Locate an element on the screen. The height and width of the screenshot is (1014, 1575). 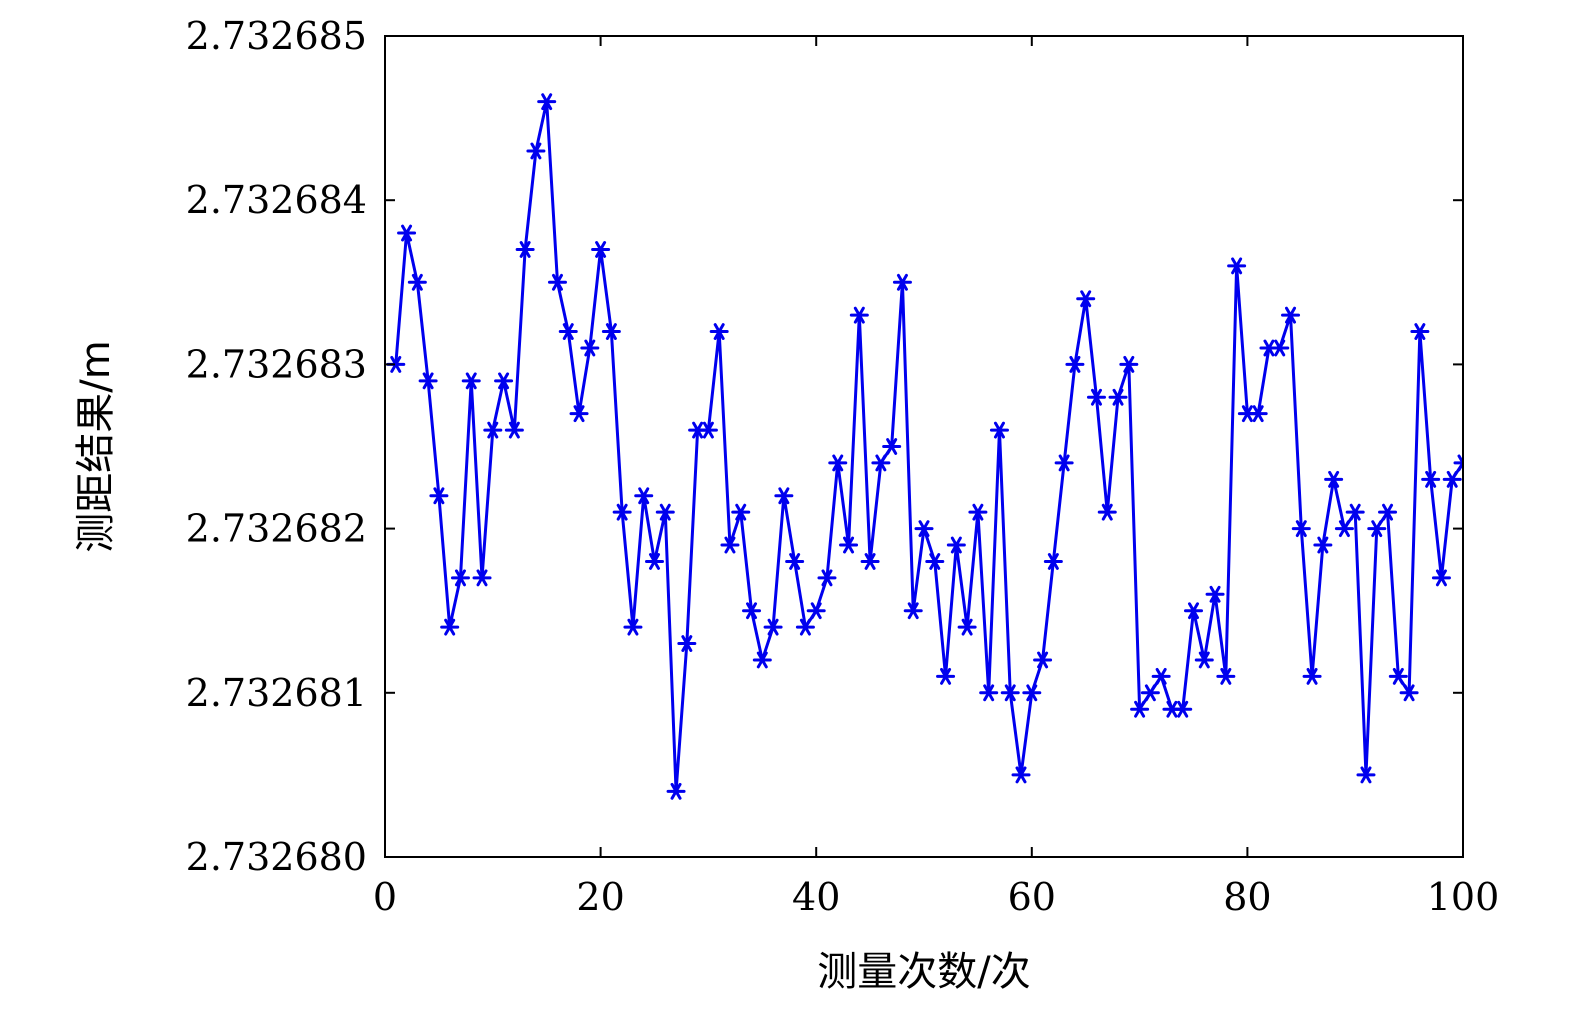
x-axis-title: 测量次数/次 is located at coordinates (923, 972).